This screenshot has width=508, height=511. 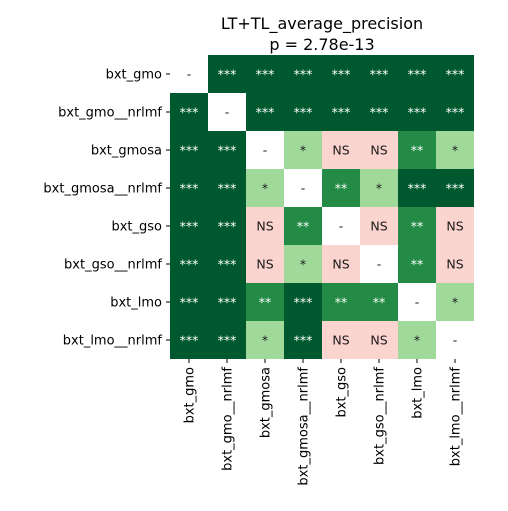 What do you see at coordinates (113, 265) in the screenshot?
I see `row-label: bxt_gso__nrlmf` at bounding box center [113, 265].